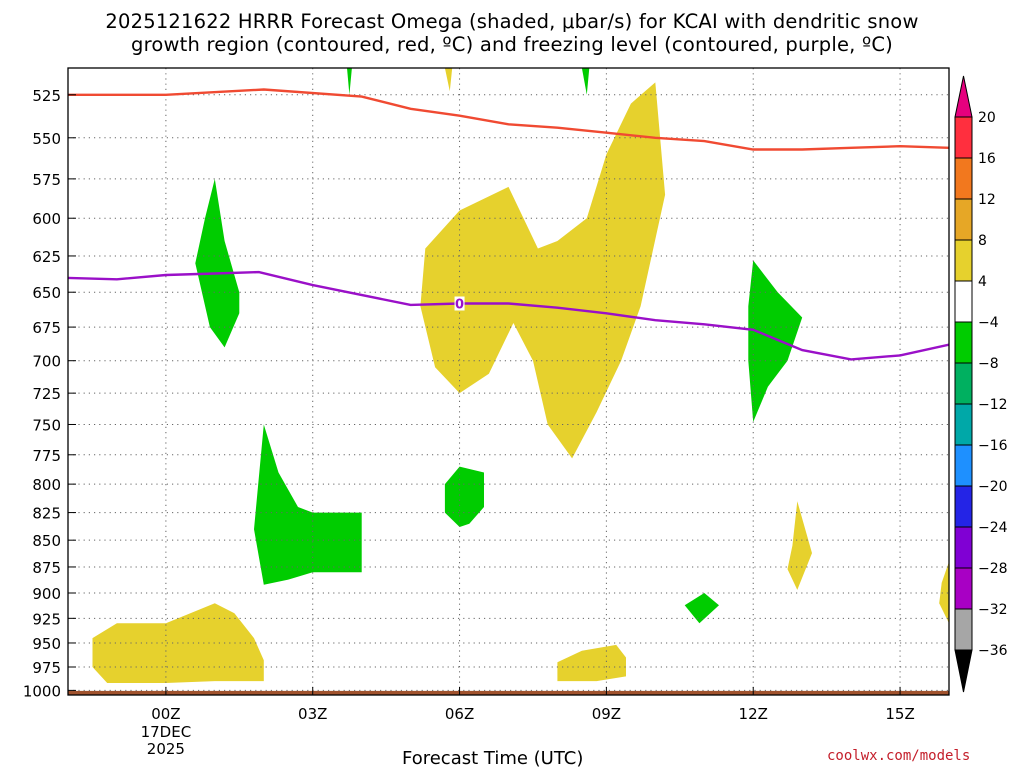 The image size is (1024, 769). What do you see at coordinates (993, 651) in the screenshot?
I see `colorbar-label-13: −36` at bounding box center [993, 651].